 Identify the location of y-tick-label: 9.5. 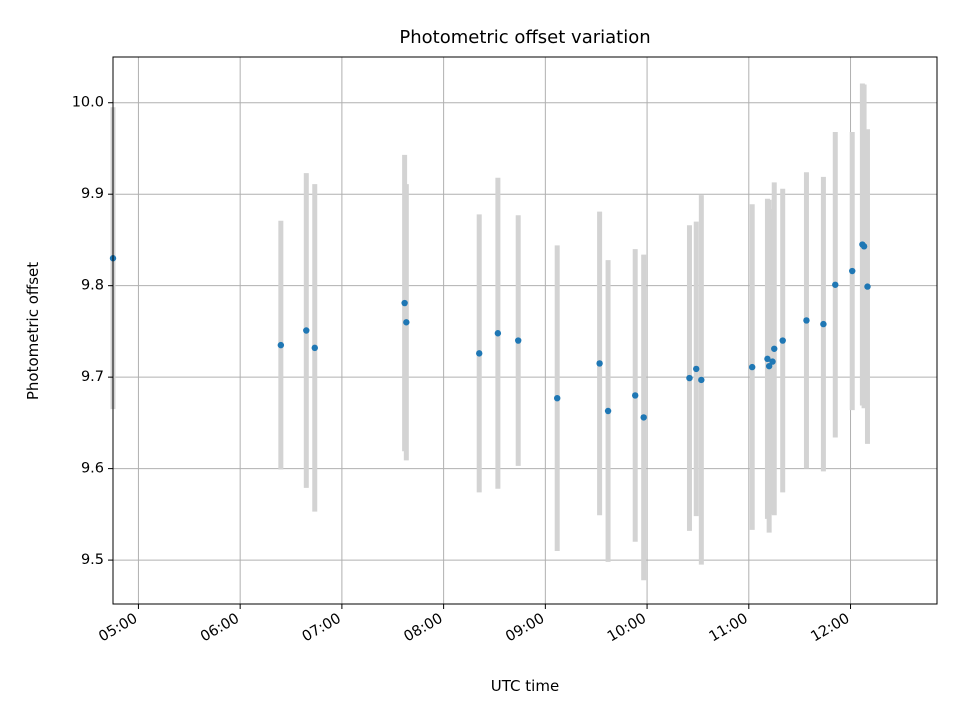
(92, 560).